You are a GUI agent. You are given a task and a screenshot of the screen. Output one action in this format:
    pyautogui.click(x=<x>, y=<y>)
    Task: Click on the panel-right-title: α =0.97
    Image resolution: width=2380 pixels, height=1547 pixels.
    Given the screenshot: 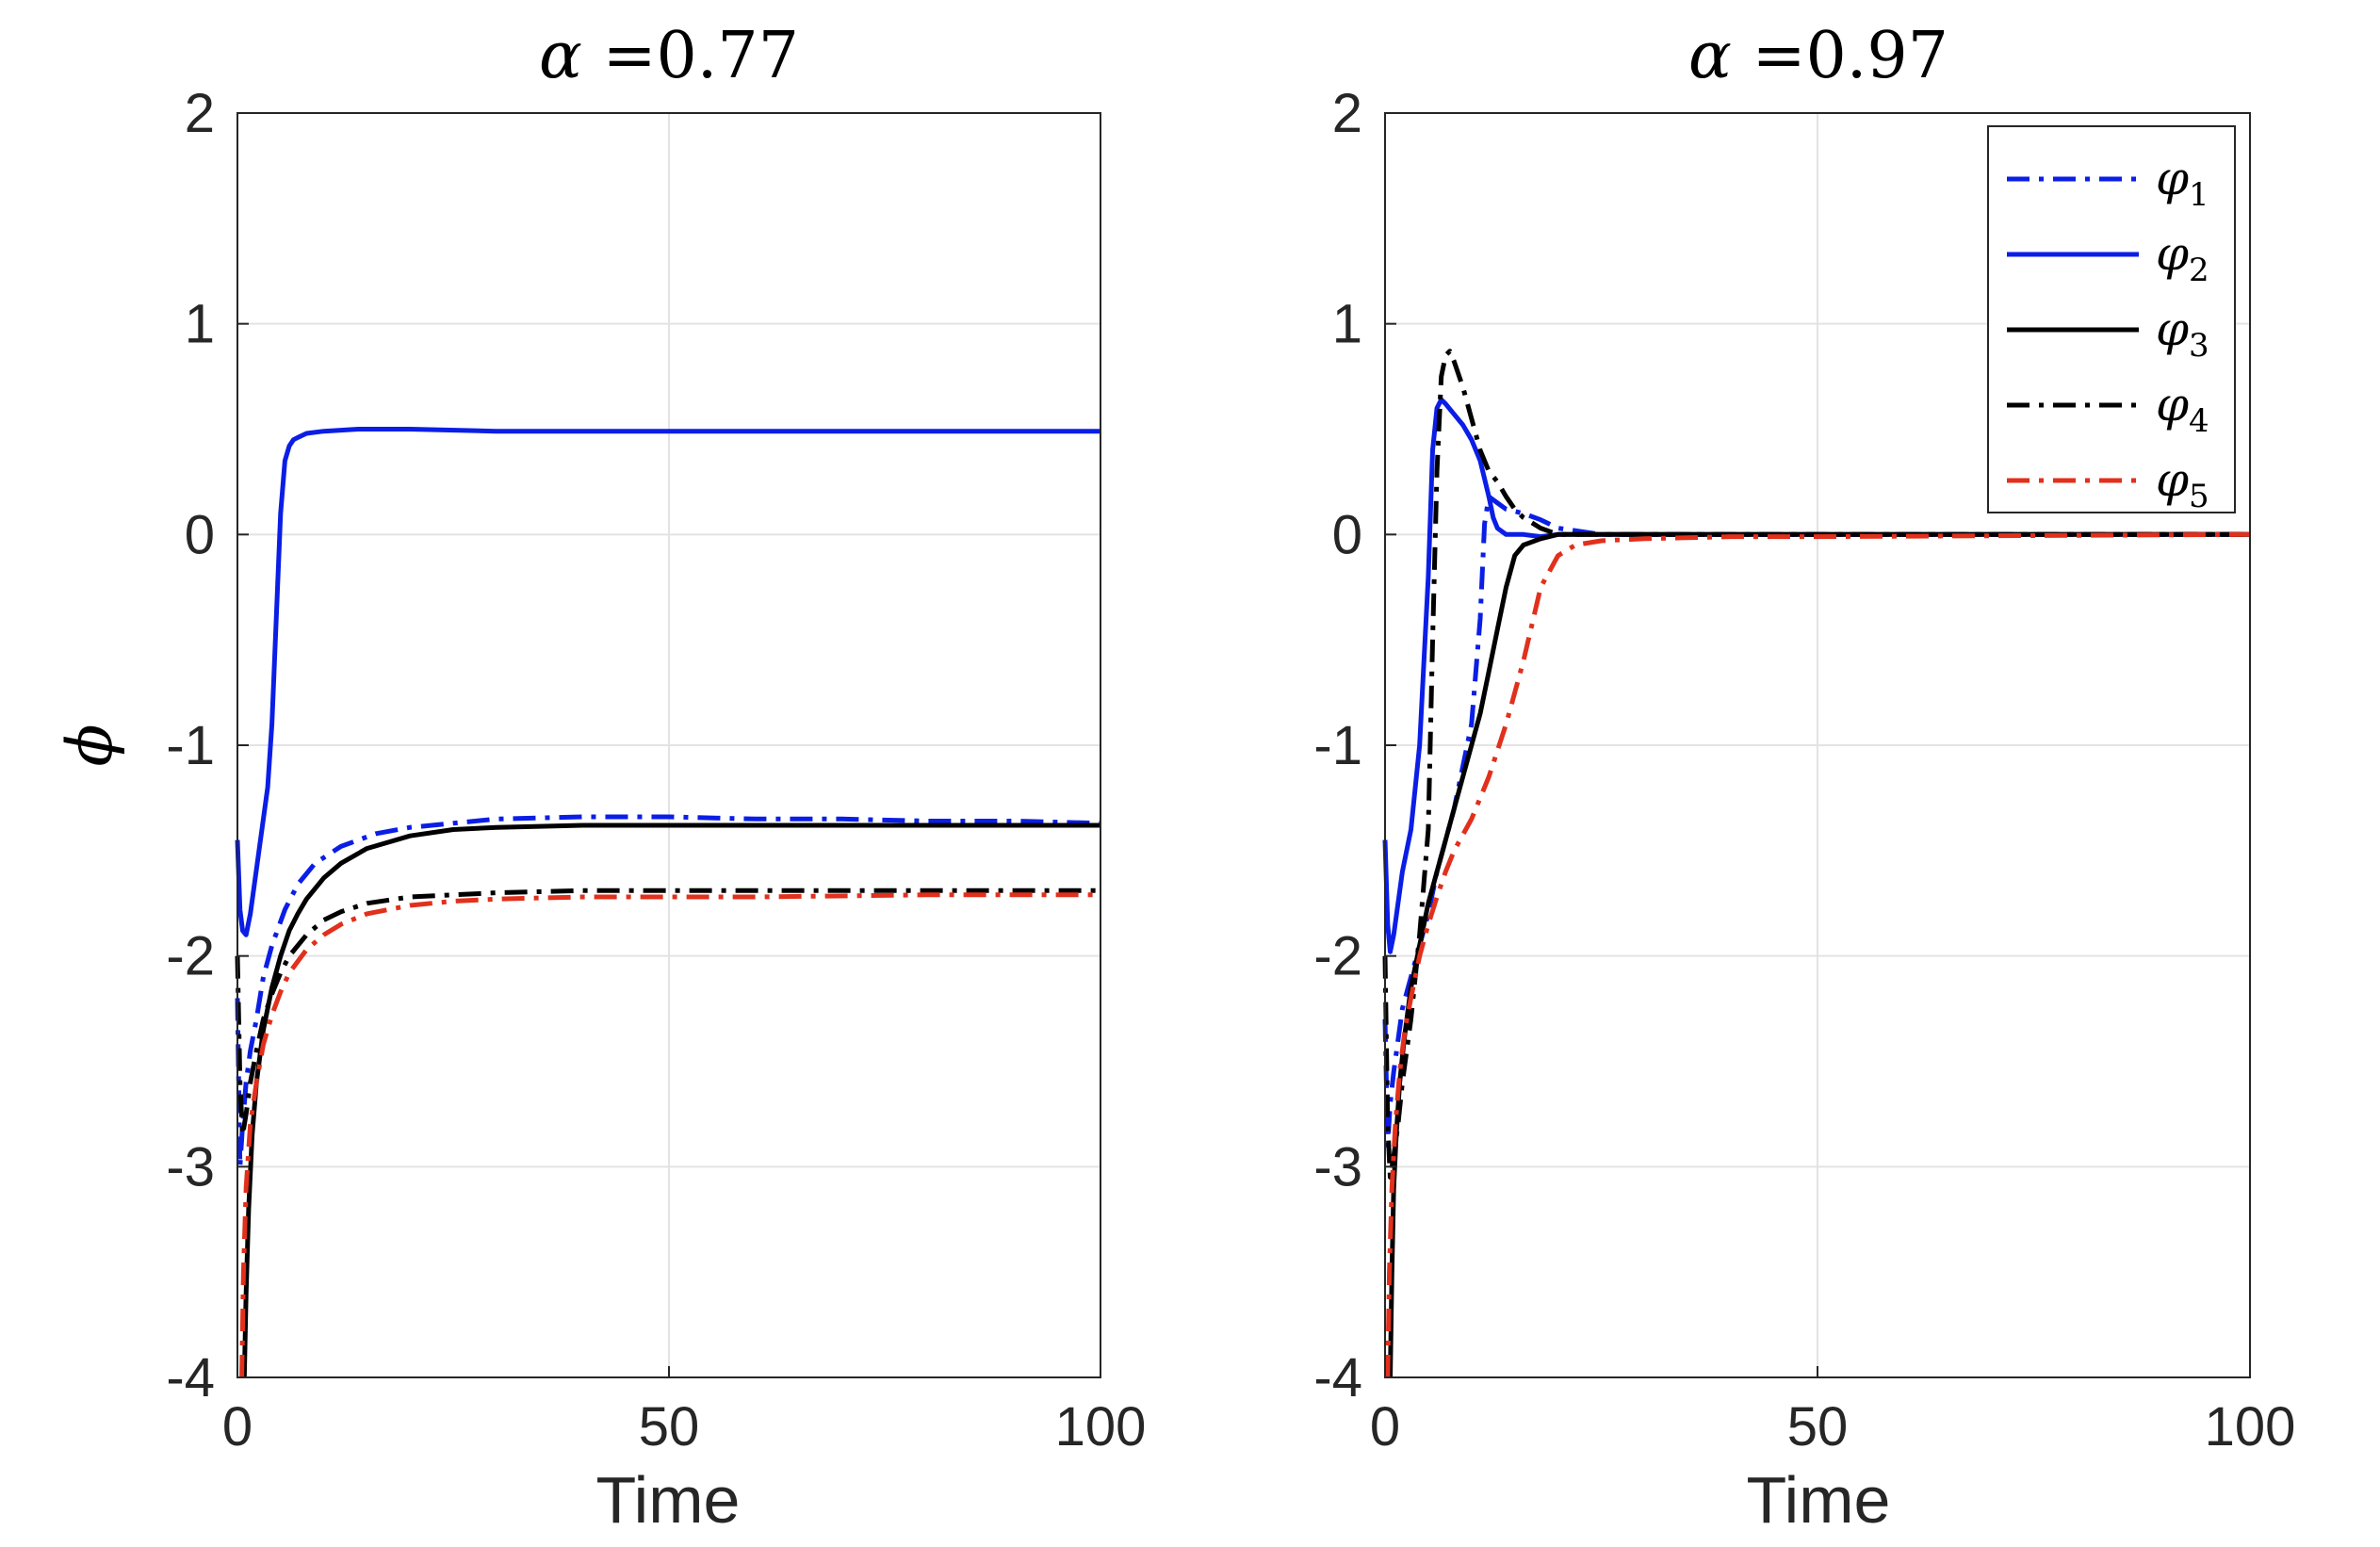 What is the action you would take?
    pyautogui.click(x=1818, y=56)
    